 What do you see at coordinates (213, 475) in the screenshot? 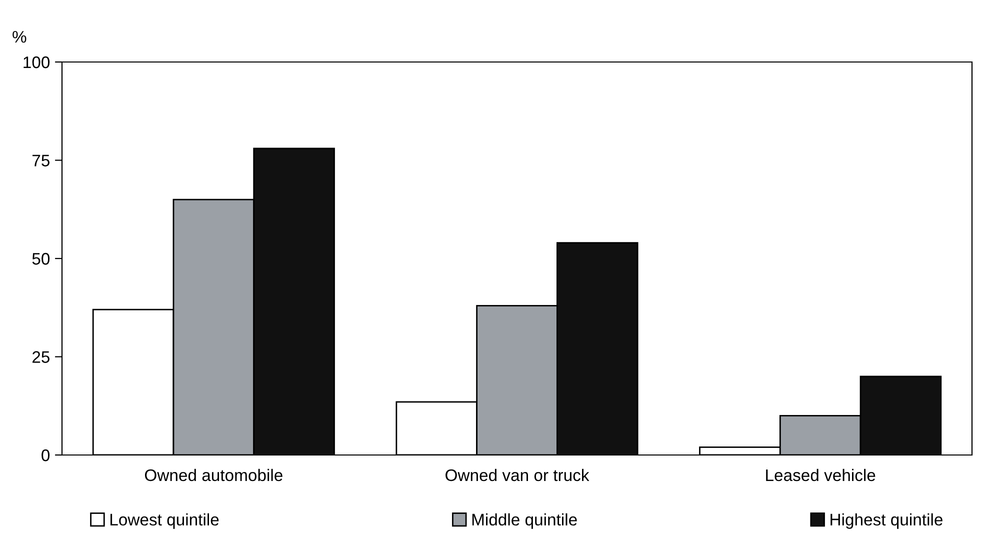
I see `x-tick-label: Owned automobile` at bounding box center [213, 475].